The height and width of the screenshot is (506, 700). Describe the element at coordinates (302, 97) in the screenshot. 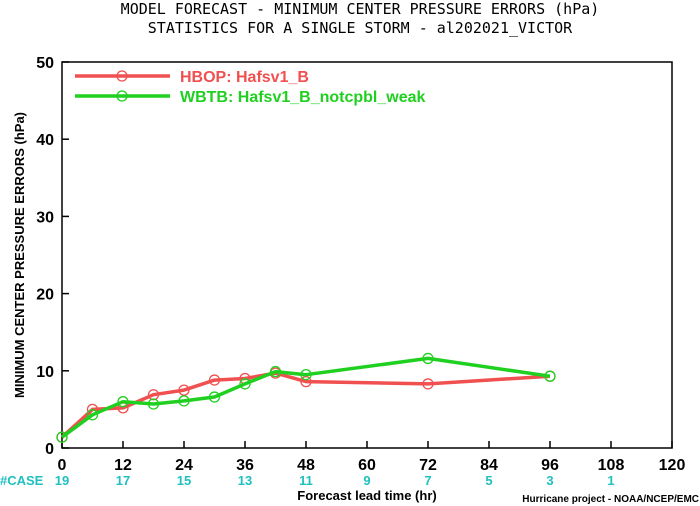

I see `legend-label-2: WBTB: Hafsv1_B_notcpbl_weak` at that location.